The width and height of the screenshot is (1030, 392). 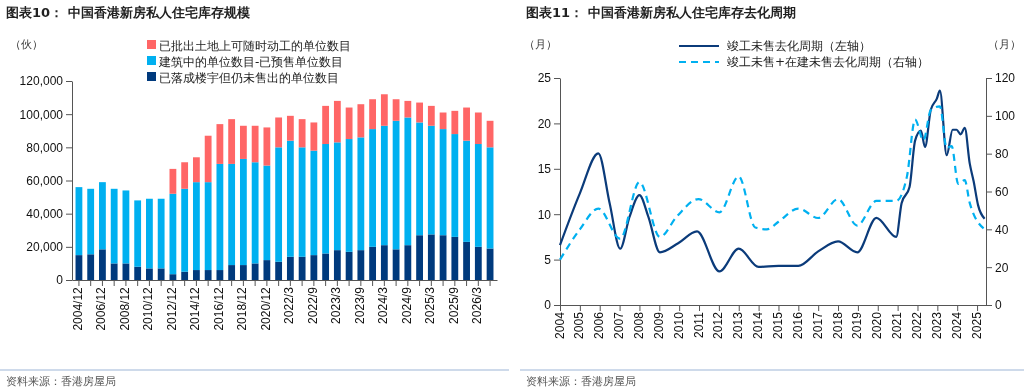 I want to click on x-tick-label: 2006, so click(x=599, y=325).